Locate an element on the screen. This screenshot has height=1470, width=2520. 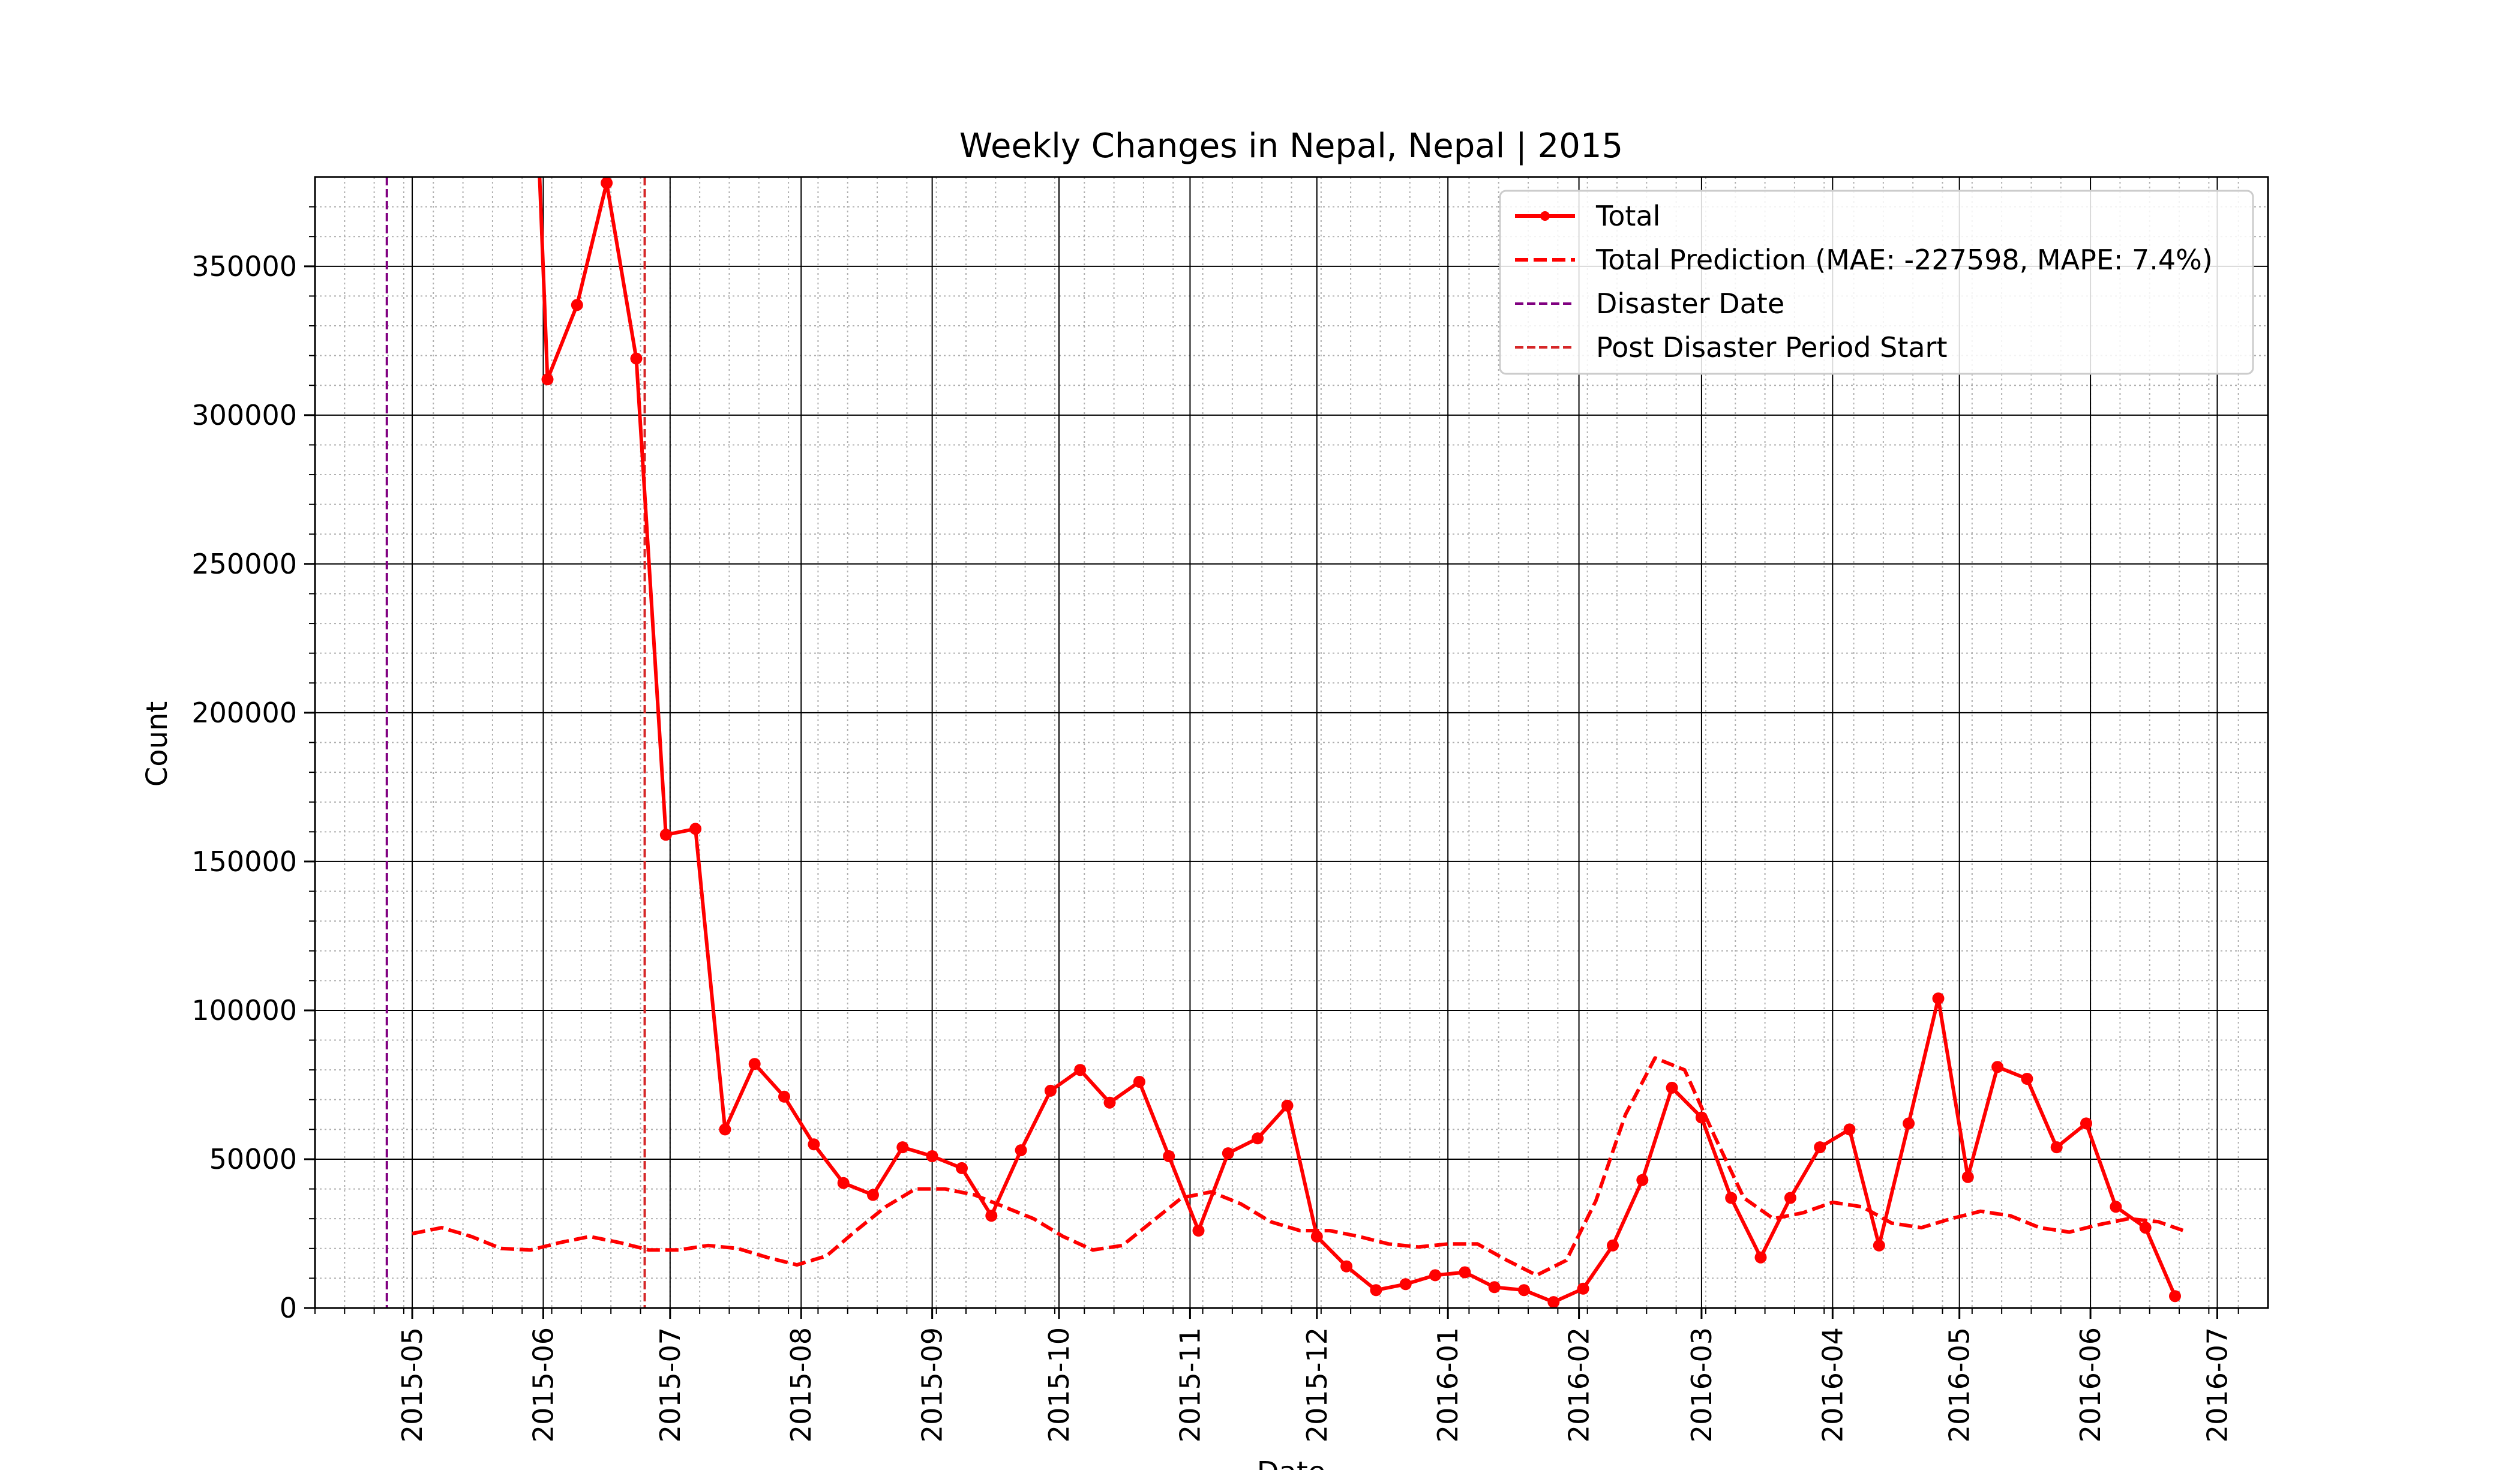
x-tick-label: 2016-01 is located at coordinates (1448, 1384).